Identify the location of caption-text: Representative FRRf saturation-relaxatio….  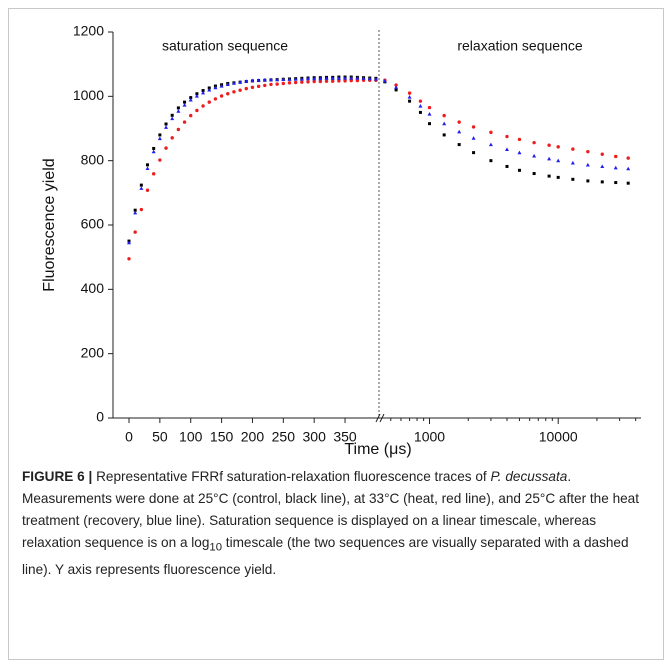
(293, 476).